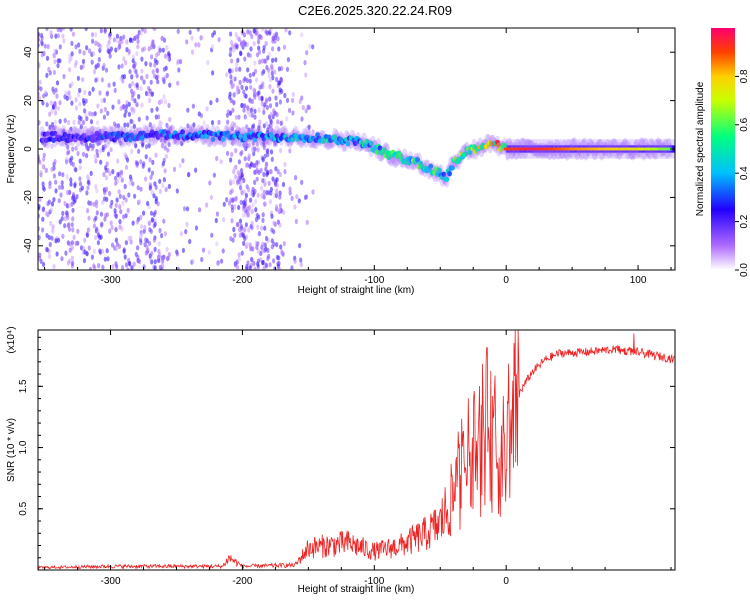  What do you see at coordinates (638, 280) in the screenshot?
I see `heatmap-x-tick-label: 100` at bounding box center [638, 280].